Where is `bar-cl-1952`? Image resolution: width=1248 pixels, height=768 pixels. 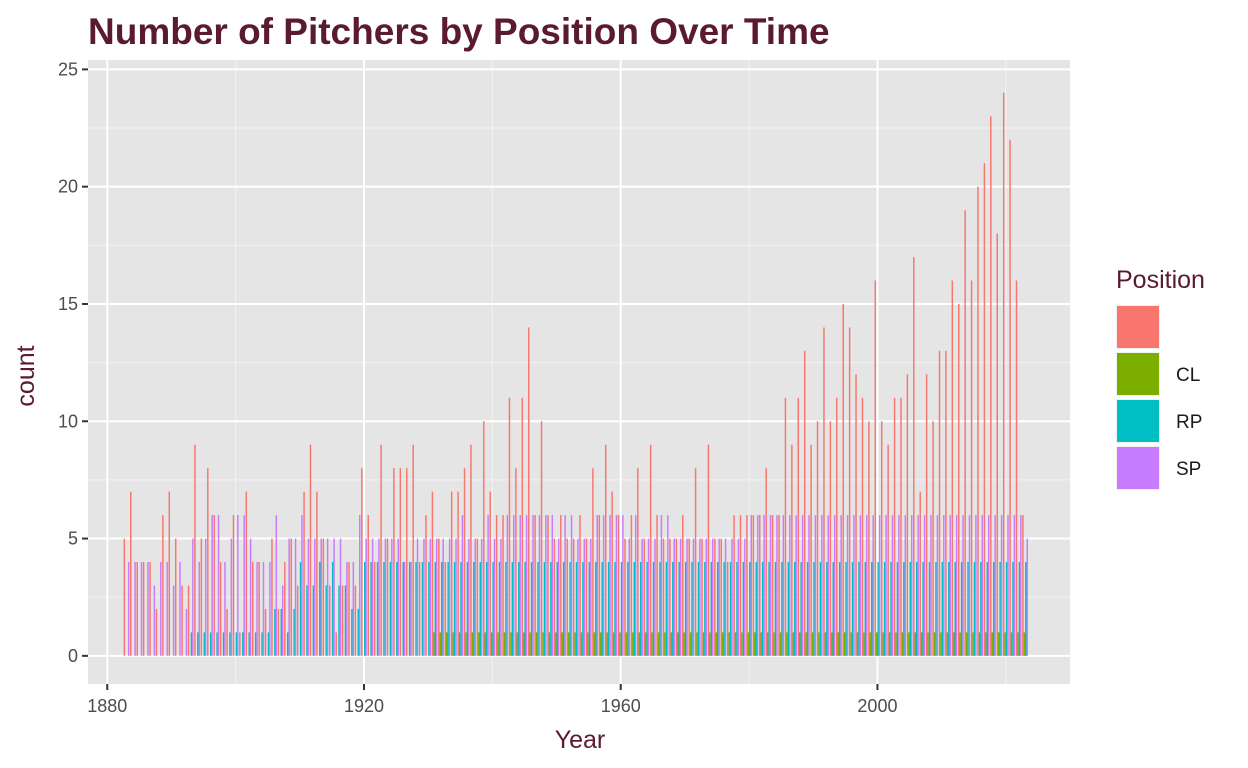 bar-cl-1952 is located at coordinates (568, 644).